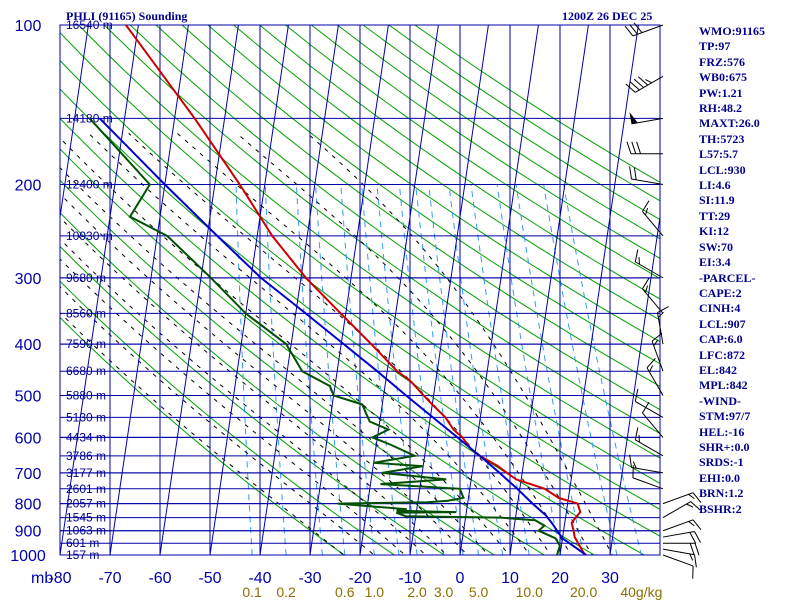 The image size is (800, 600). I want to click on height-label: 9680 m, so click(86, 278).